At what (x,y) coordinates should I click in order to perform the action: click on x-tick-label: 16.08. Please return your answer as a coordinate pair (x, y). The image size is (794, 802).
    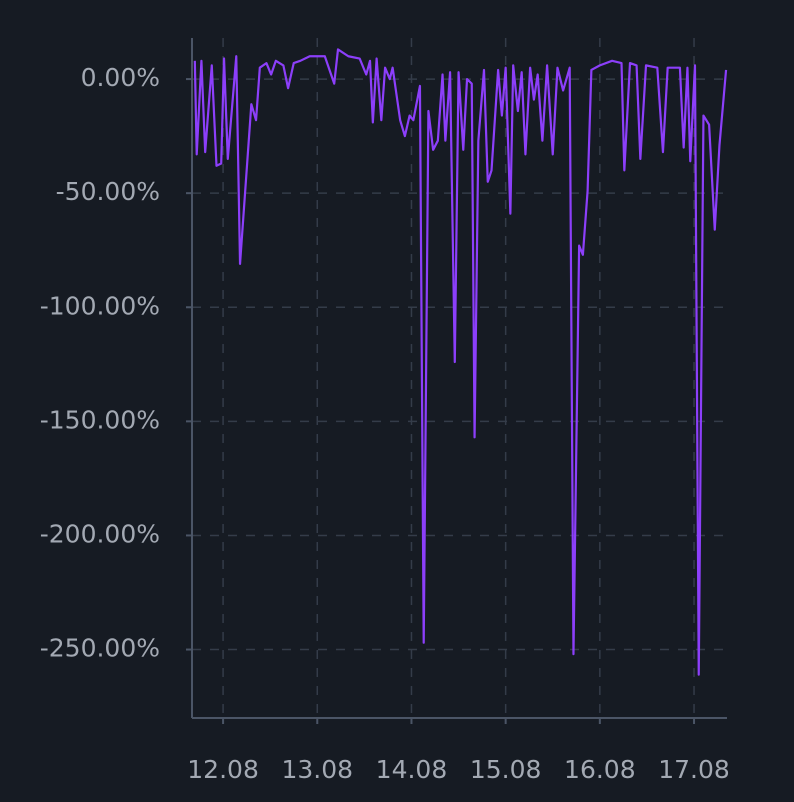
    Looking at the image, I should click on (600, 769).